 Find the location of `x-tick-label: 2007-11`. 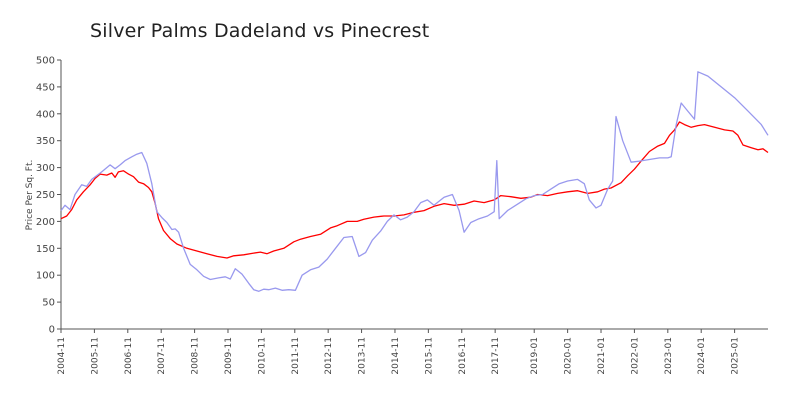

x-tick-label: 2007-11 is located at coordinates (162, 356).